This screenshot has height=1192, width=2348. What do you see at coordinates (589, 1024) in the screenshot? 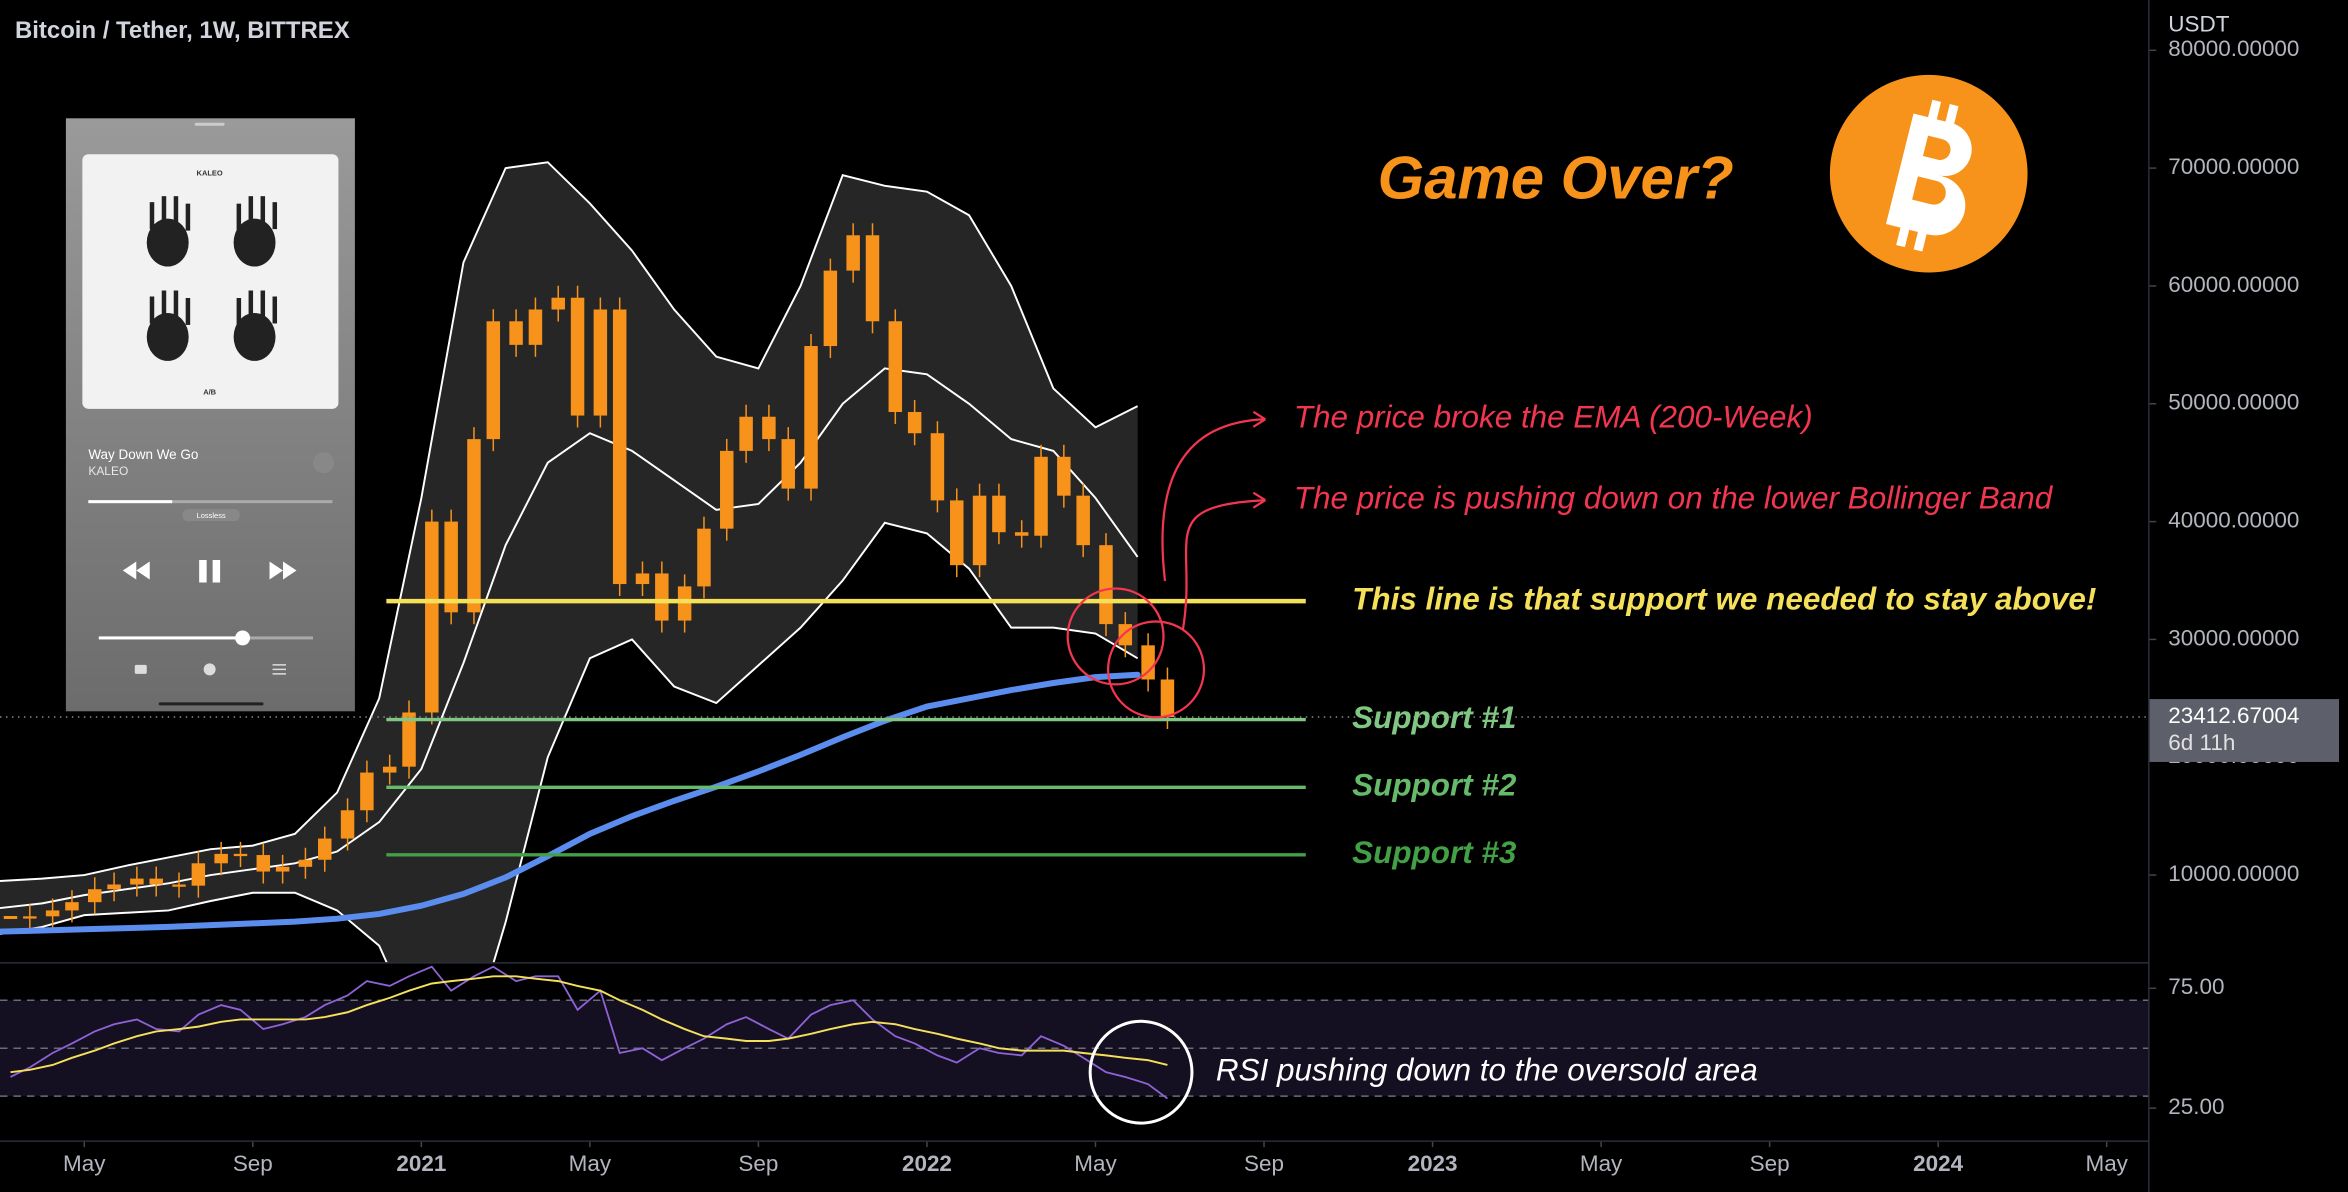
I see `rsi-ma-line` at bounding box center [589, 1024].